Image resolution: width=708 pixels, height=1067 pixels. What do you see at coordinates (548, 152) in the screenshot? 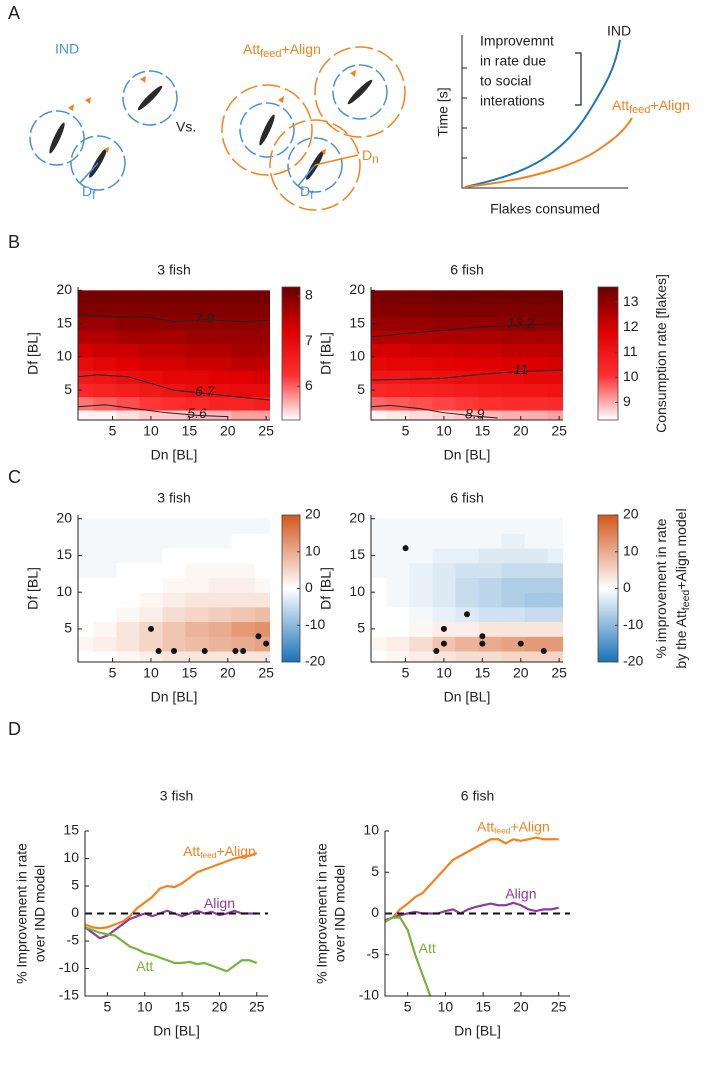
I see `schematic-curve` at bounding box center [548, 152].